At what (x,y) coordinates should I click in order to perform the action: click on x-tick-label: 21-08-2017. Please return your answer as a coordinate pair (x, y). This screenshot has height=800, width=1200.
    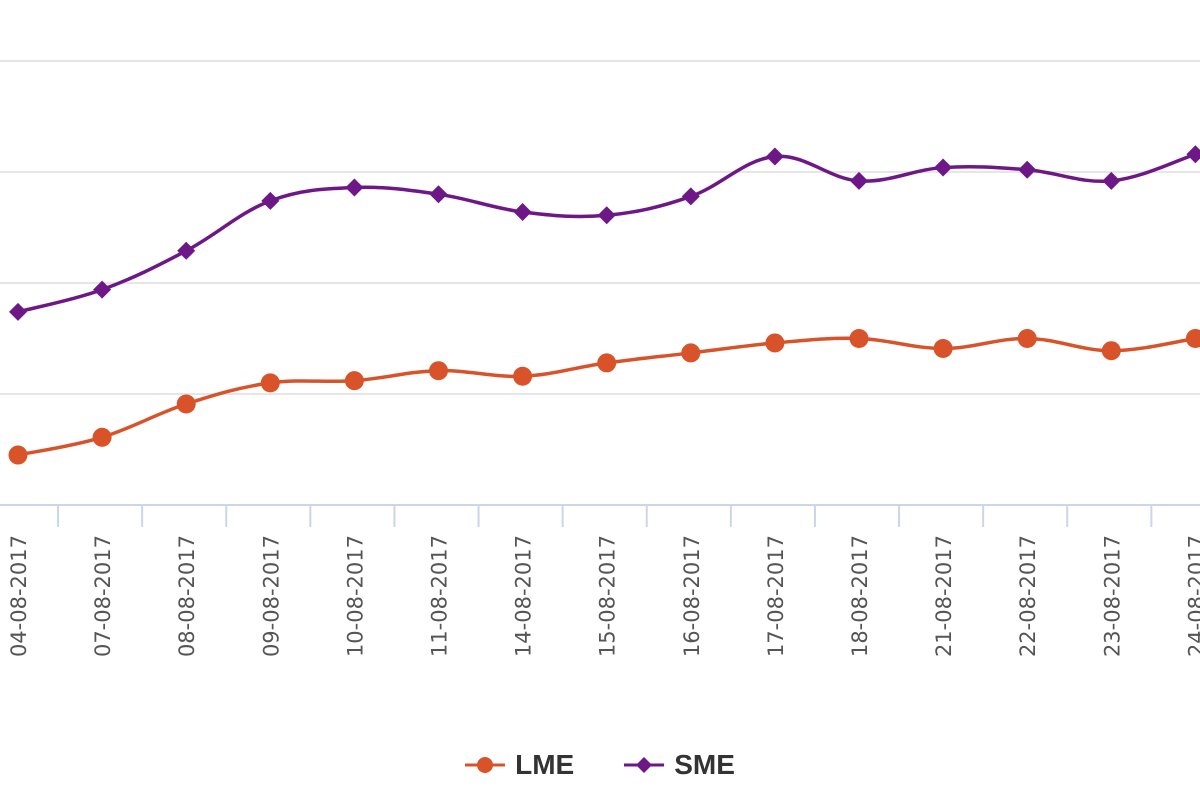
    Looking at the image, I should click on (944, 596).